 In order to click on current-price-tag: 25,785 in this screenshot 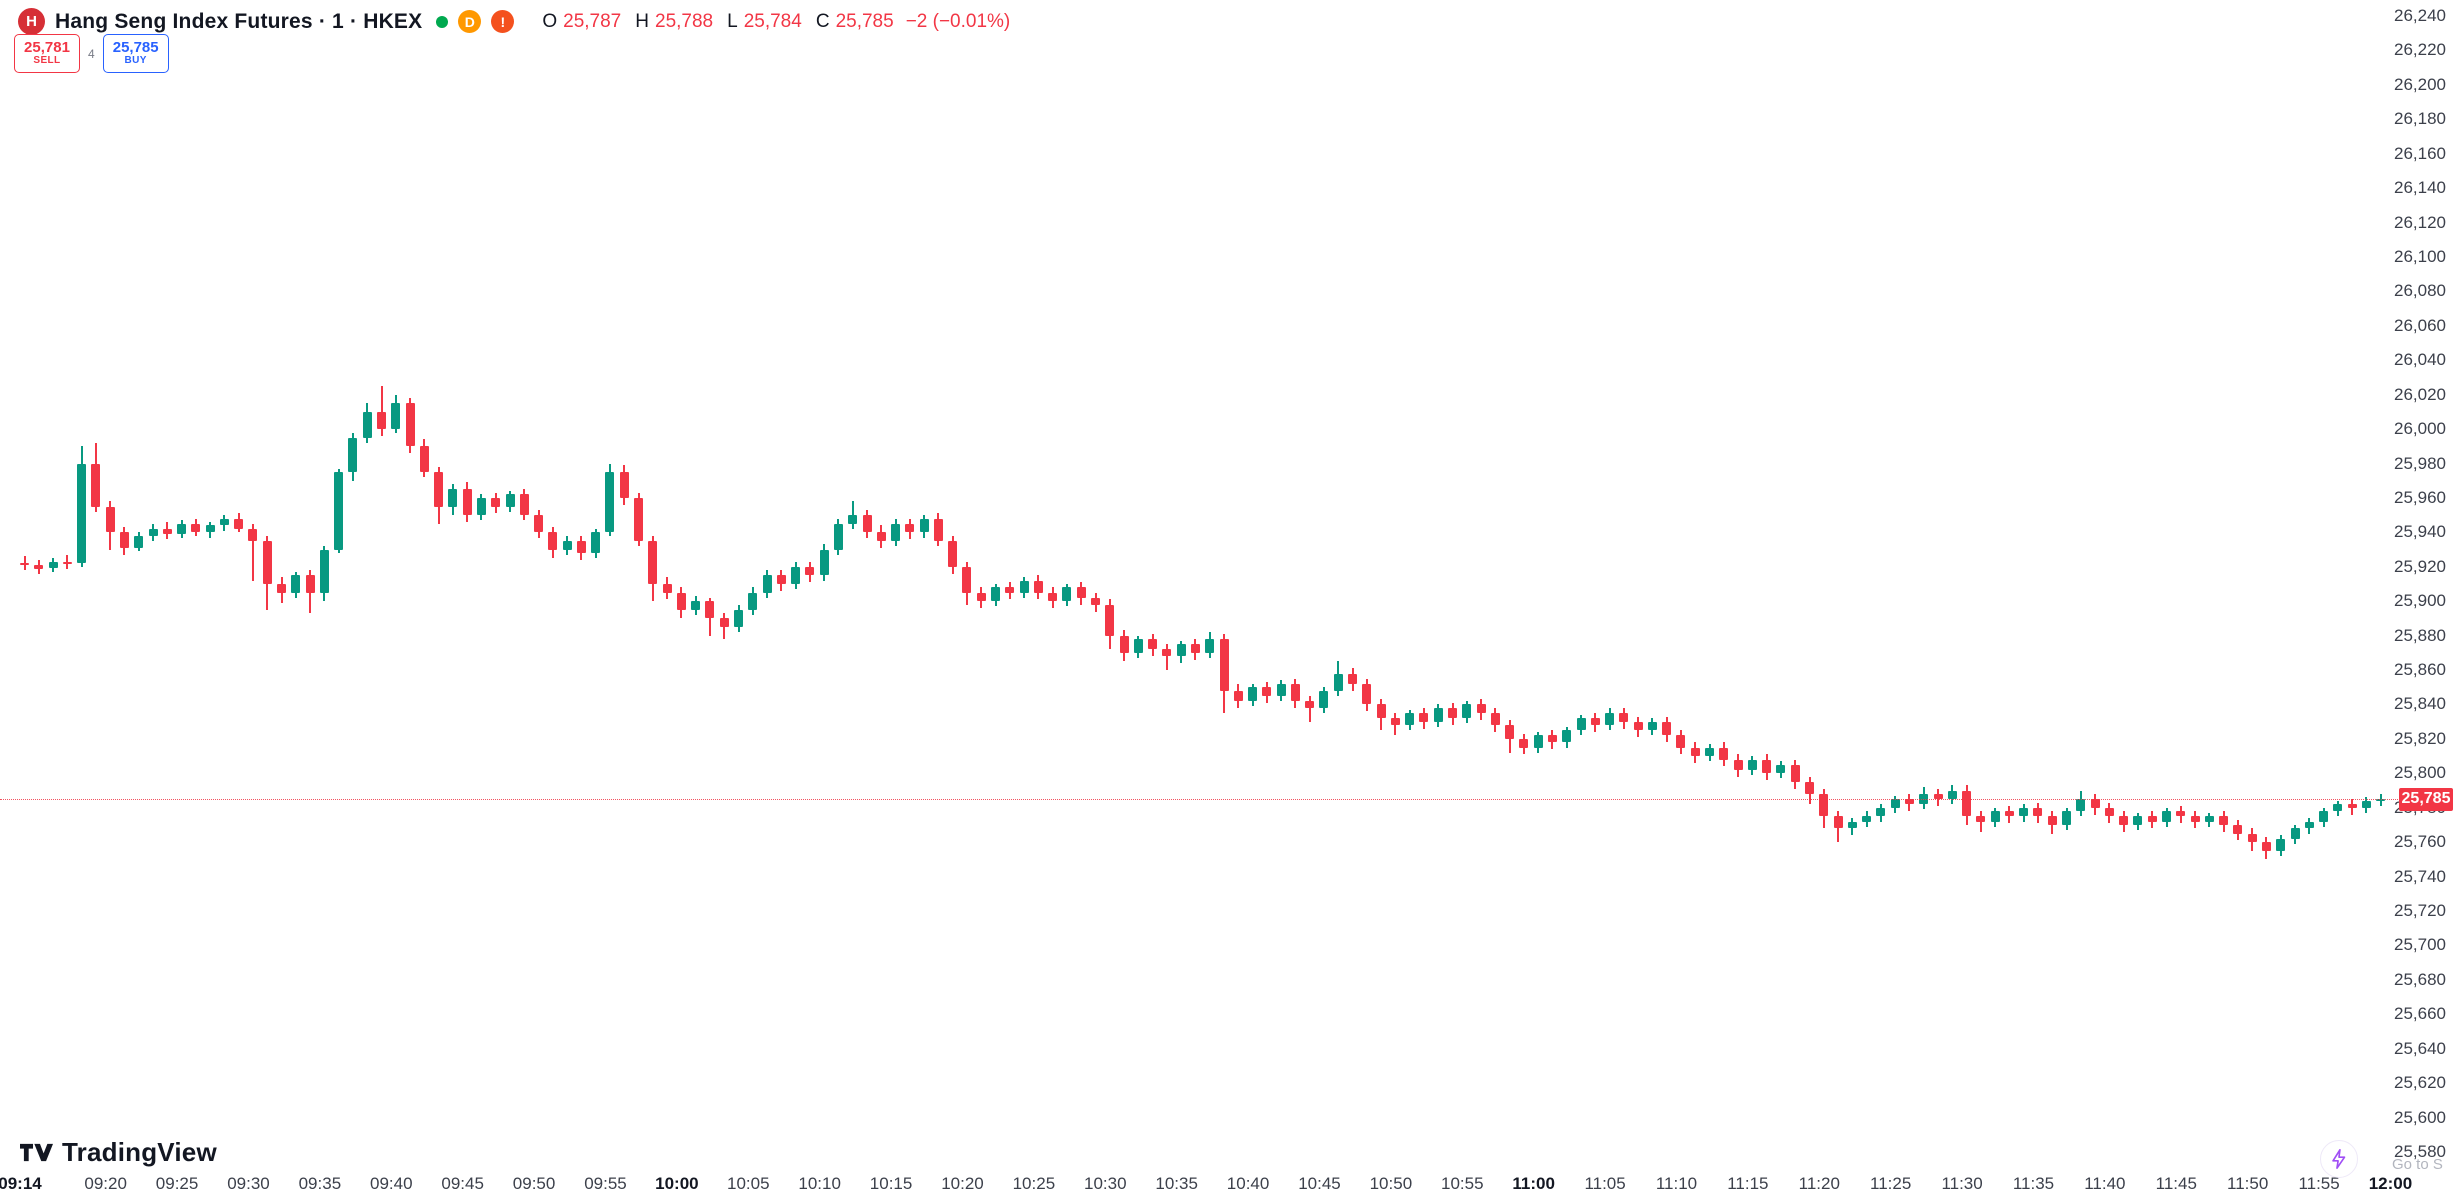, I will do `click(2426, 799)`.